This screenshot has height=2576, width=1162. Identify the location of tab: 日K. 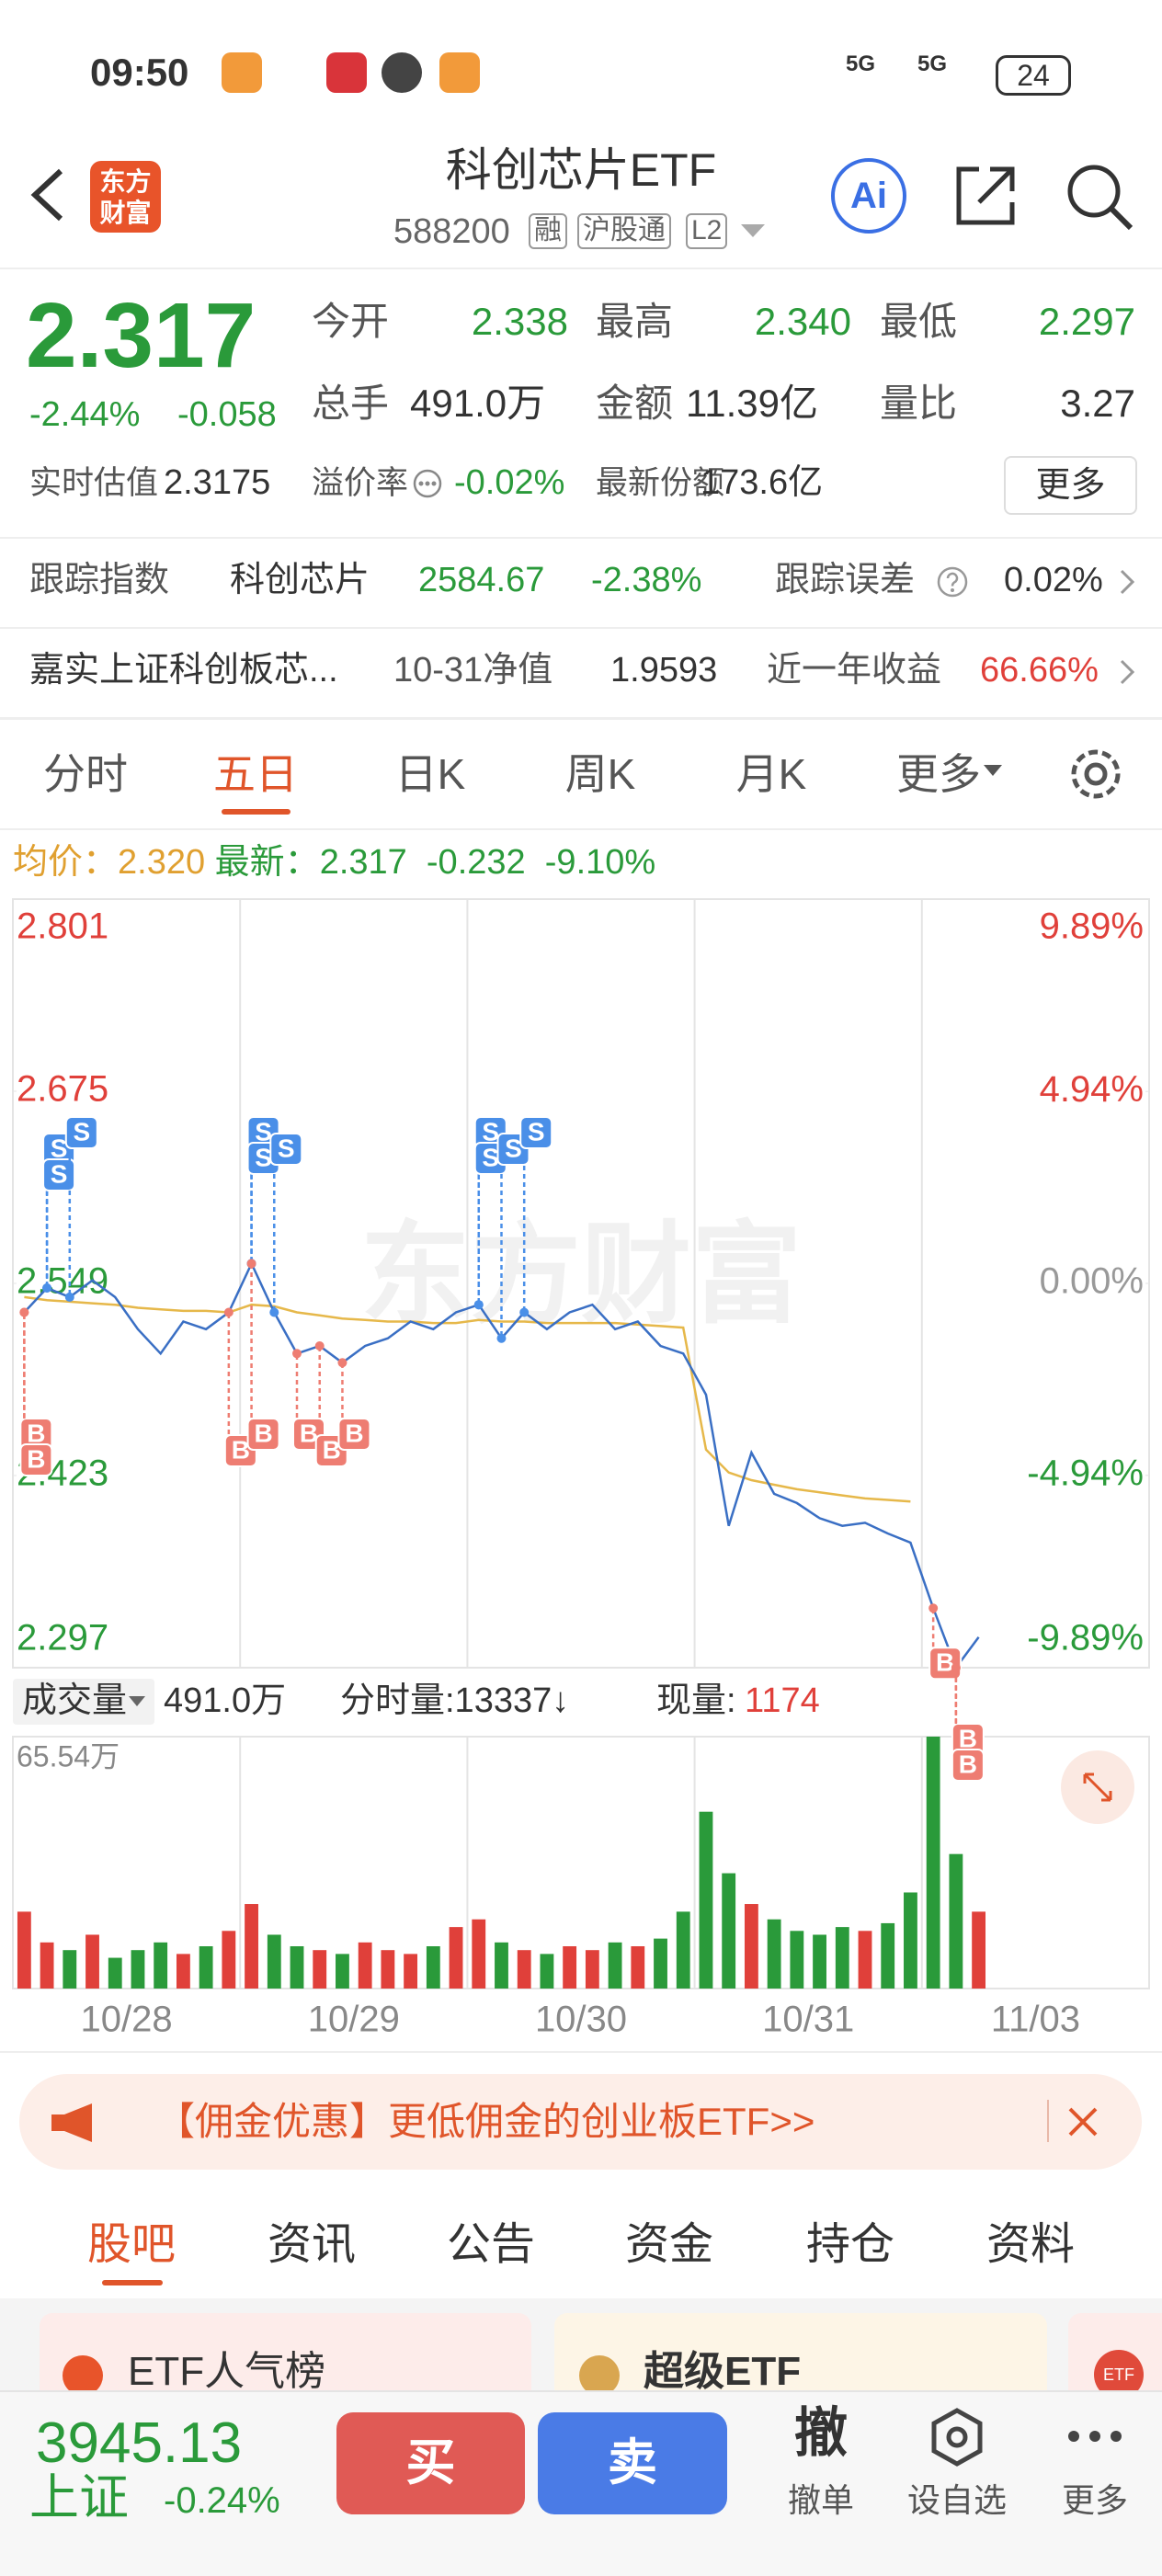
(430, 774).